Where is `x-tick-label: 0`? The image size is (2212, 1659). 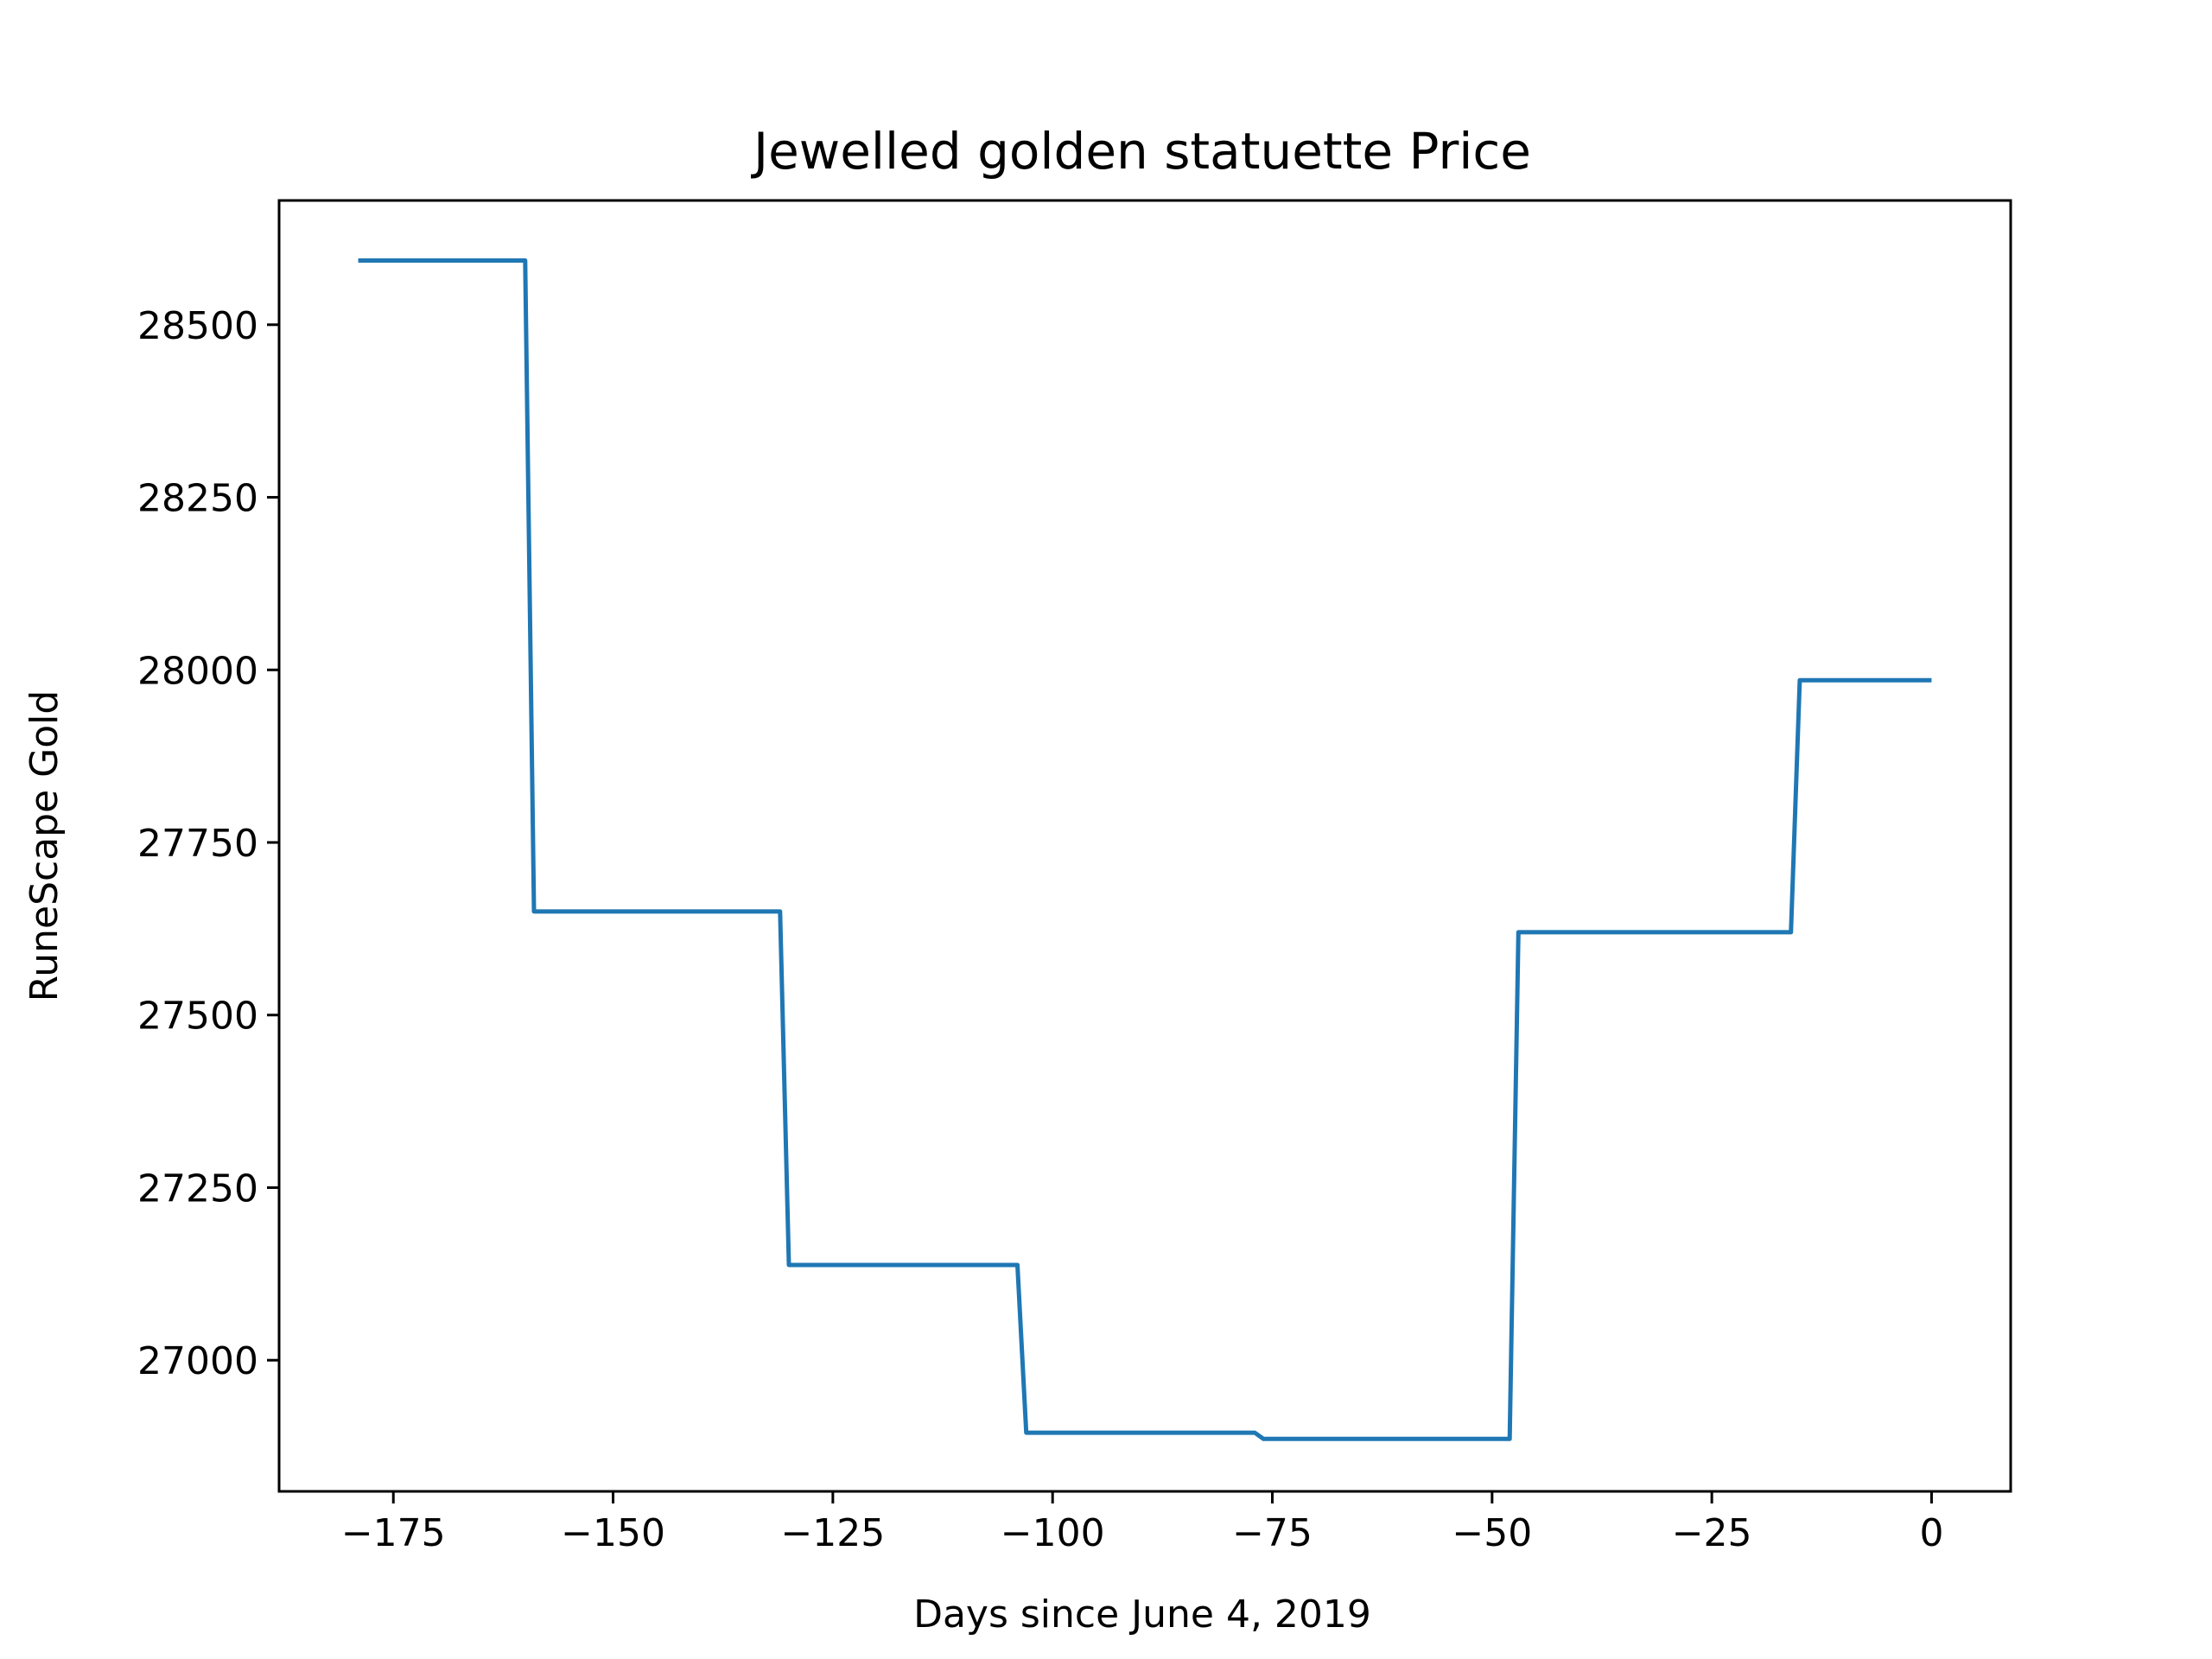 x-tick-label: 0 is located at coordinates (1931, 1533).